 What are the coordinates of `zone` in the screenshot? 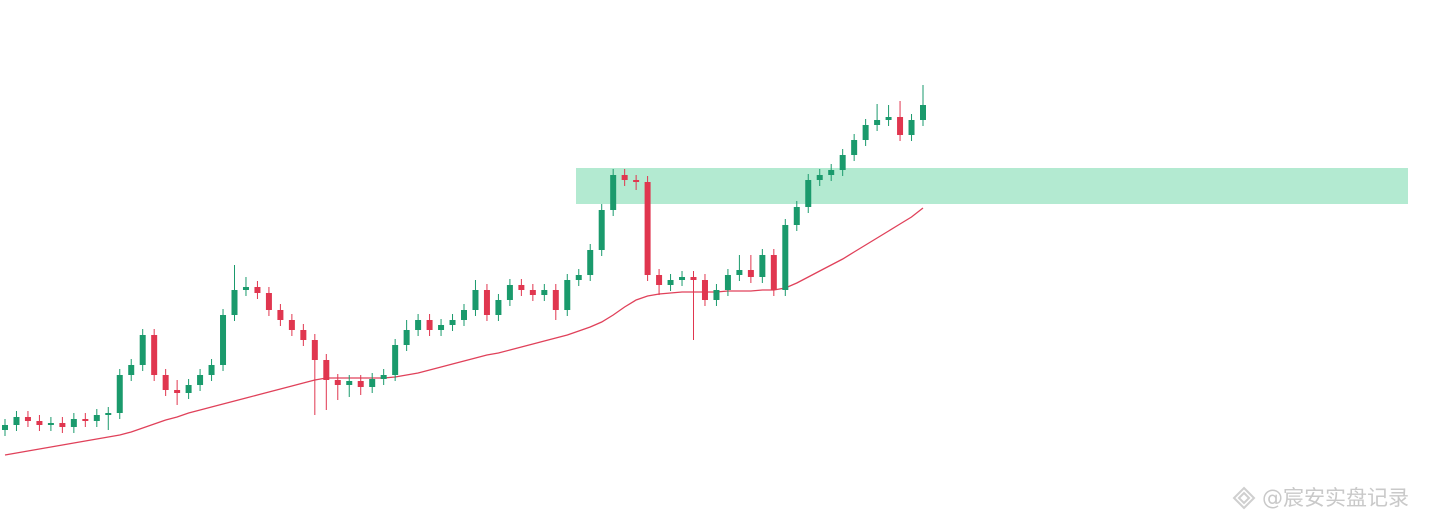 It's located at (992, 186).